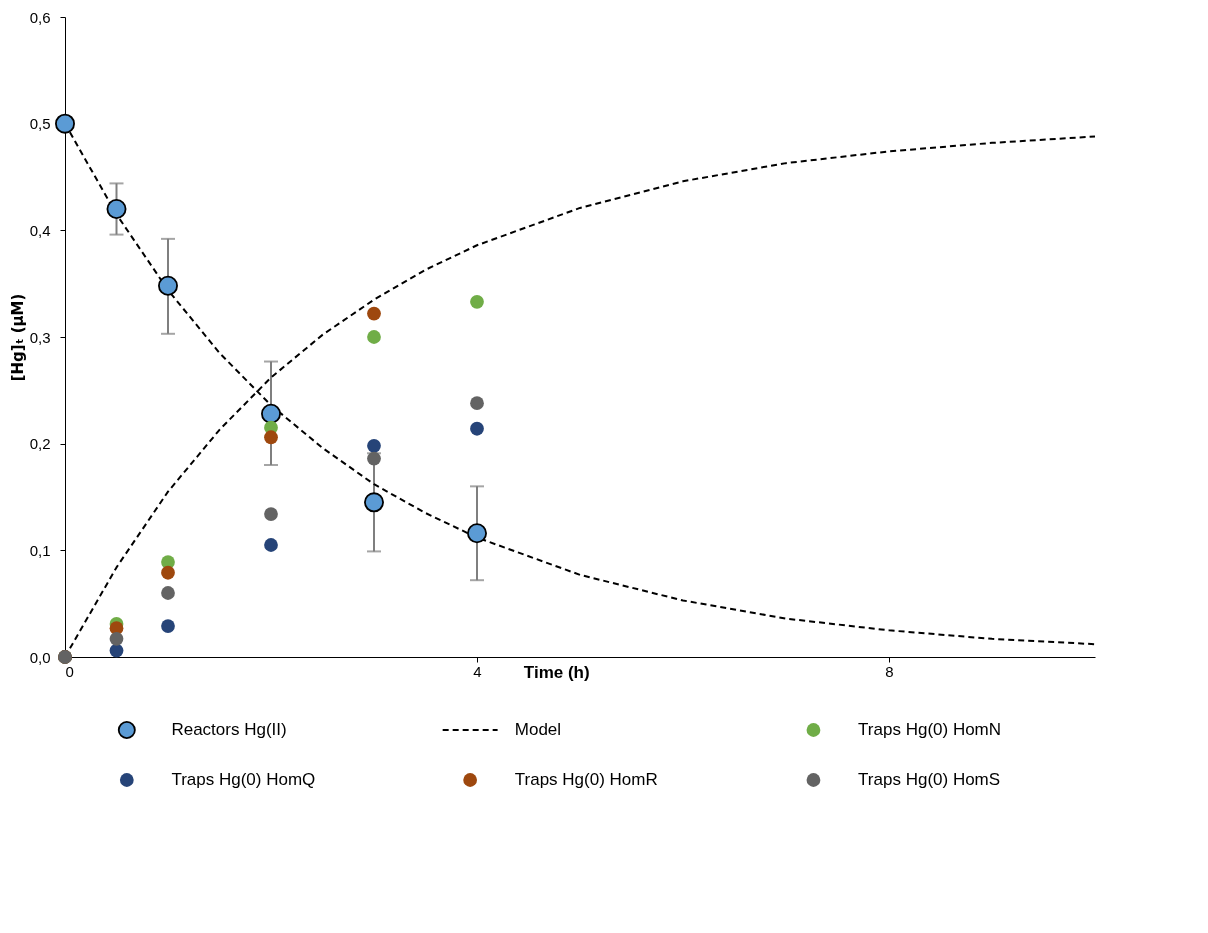 Image resolution: width=1208 pixels, height=933 pixels. I want to click on y-tick-label: 0,5, so click(40, 124).